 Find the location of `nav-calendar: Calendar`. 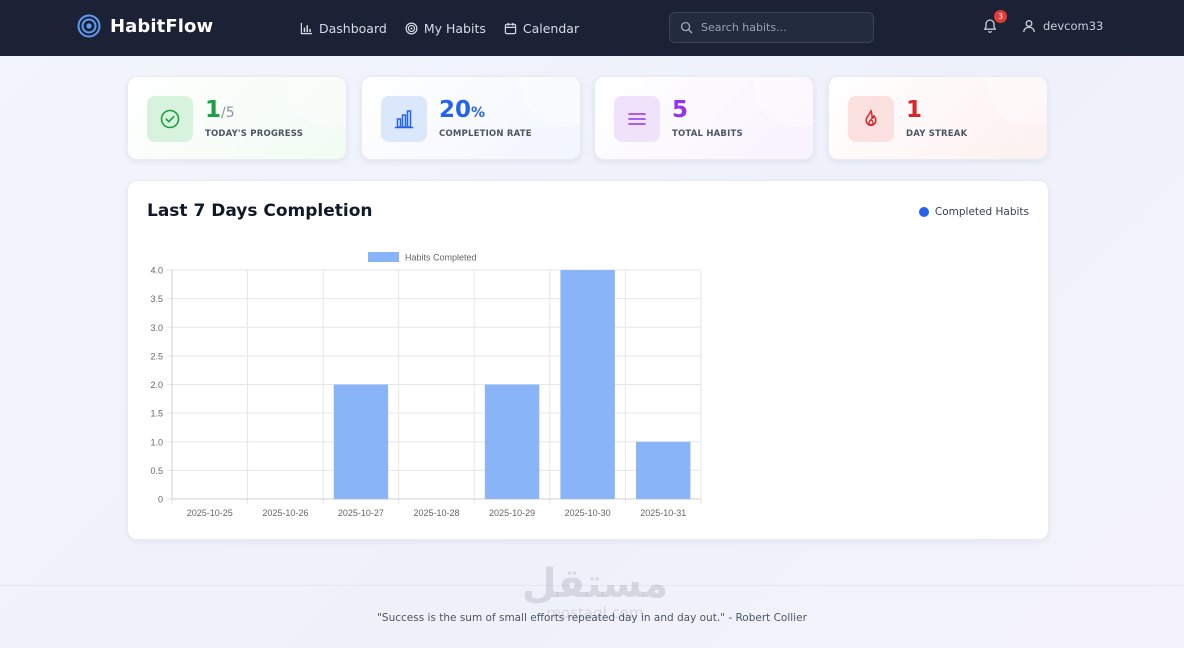

nav-calendar: Calendar is located at coordinates (541, 28).